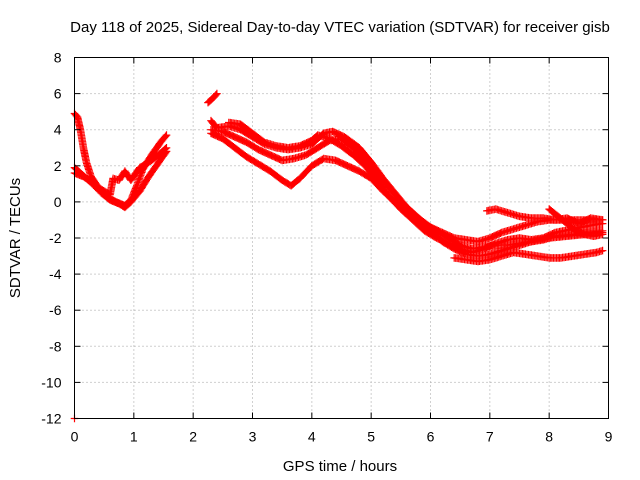 The width and height of the screenshot is (640, 480). Describe the element at coordinates (55, 238) in the screenshot. I see `y-tick-label: -2` at that location.